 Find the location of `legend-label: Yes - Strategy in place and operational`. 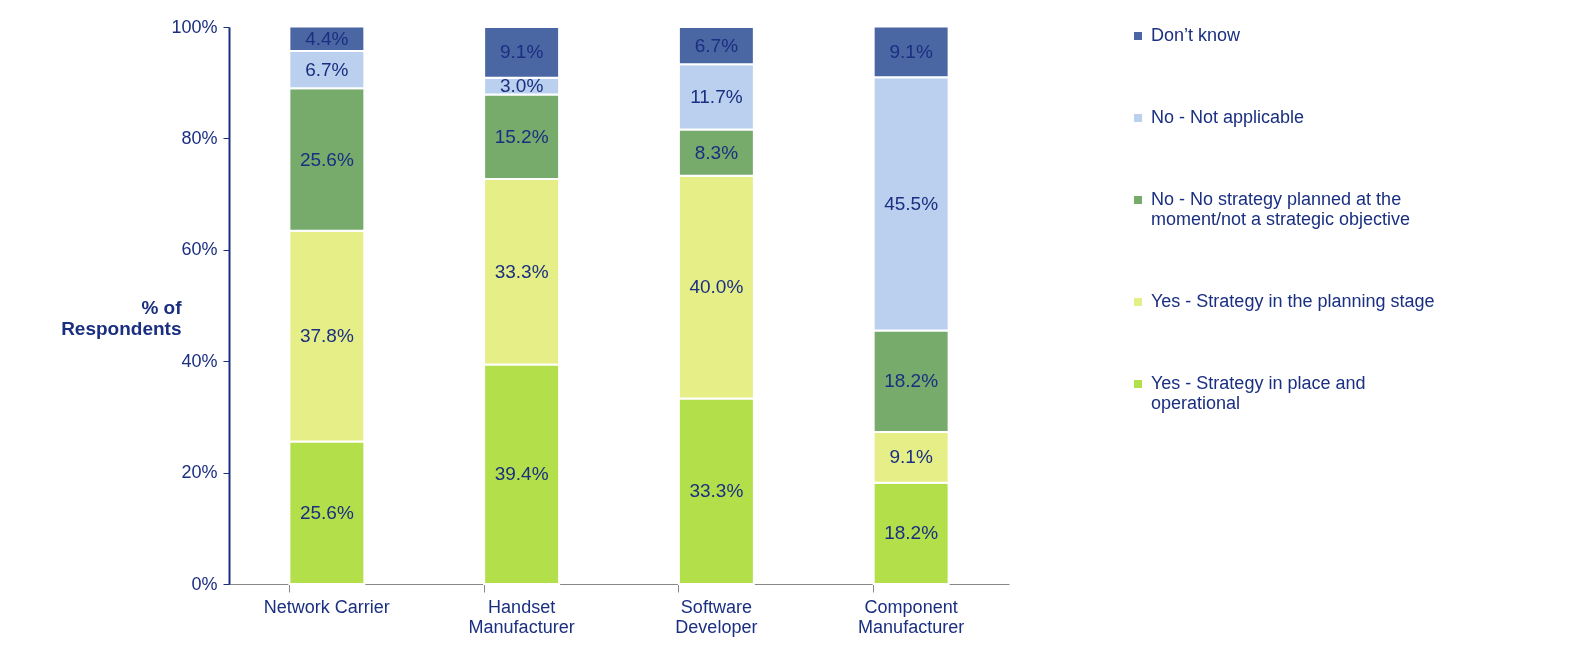

legend-label: Yes - Strategy in place and operational is located at coordinates (1258, 393).